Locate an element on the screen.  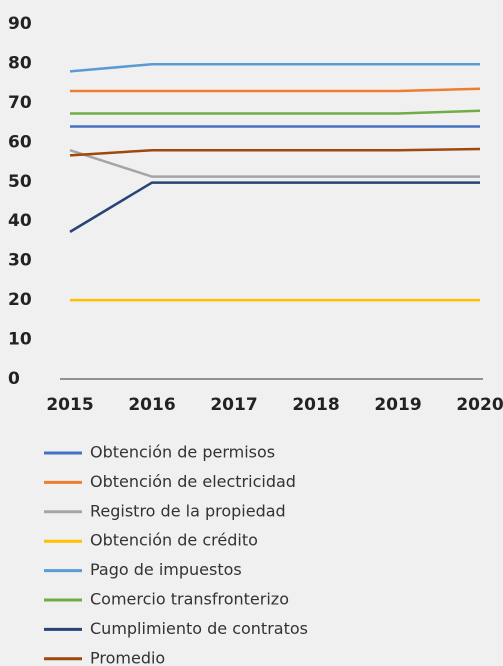
y-tick-label: 60 is located at coordinates (20, 142).